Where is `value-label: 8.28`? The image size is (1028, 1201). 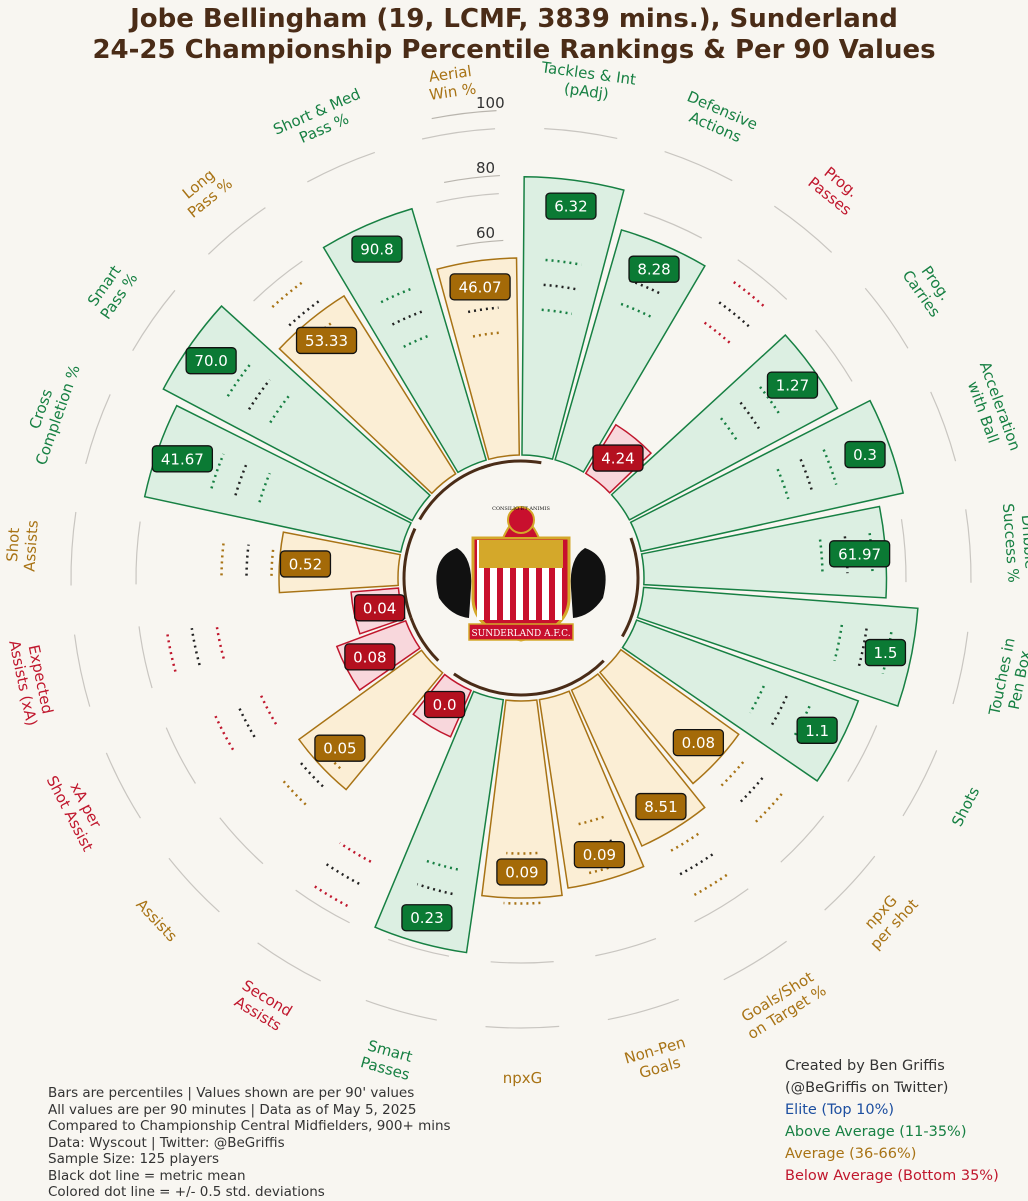
value-label: 8.28 is located at coordinates (653, 270).